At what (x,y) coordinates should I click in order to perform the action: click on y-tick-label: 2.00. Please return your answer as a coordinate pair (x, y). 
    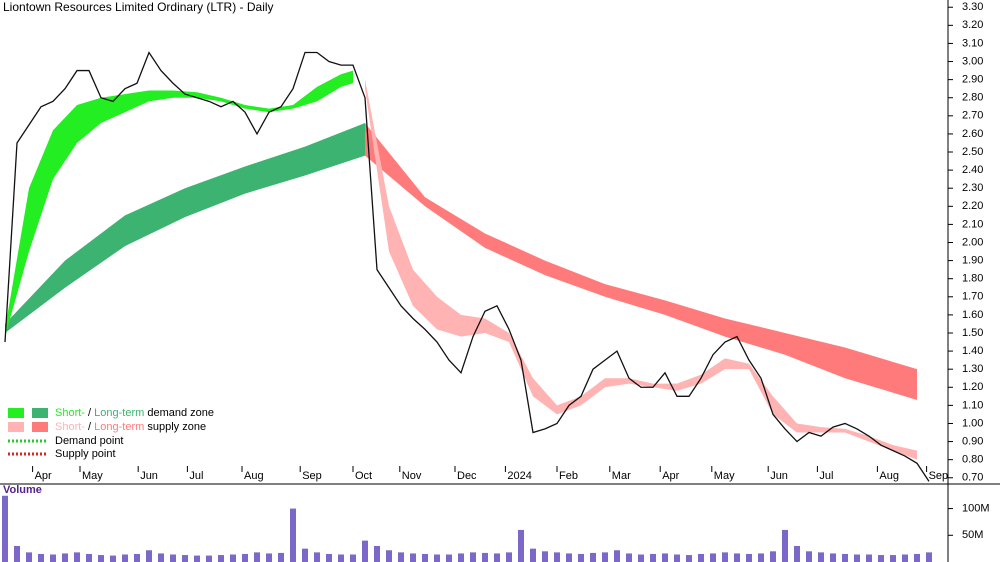
    Looking at the image, I should click on (972, 242).